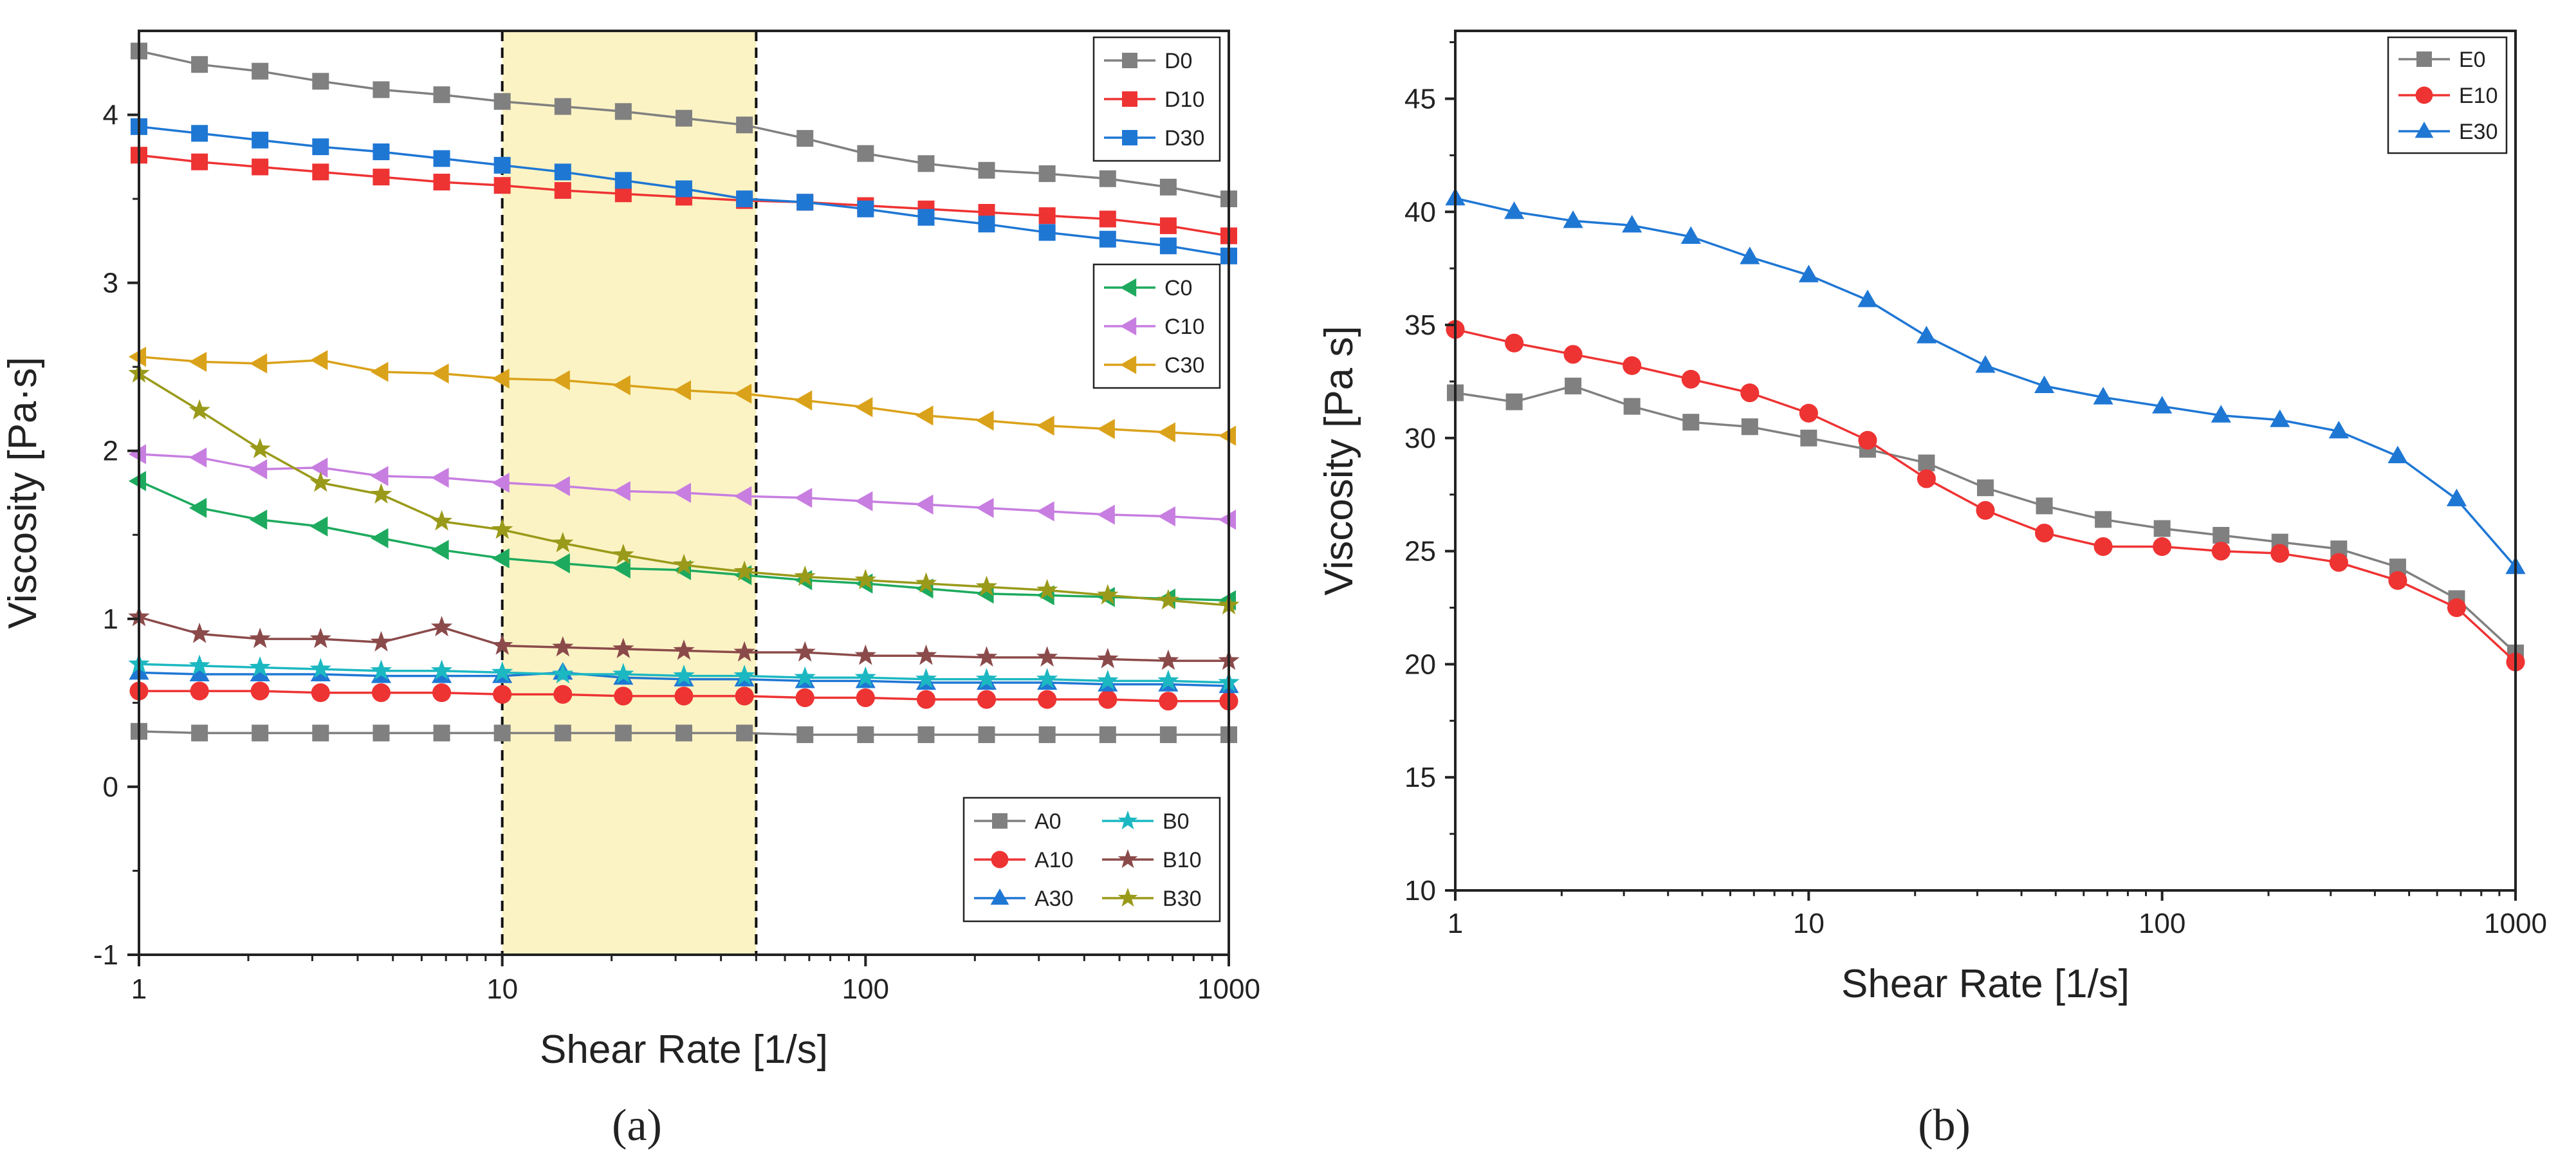  What do you see at coordinates (1152, 860) in the screenshot?
I see `legend-item-b10: B10` at bounding box center [1152, 860].